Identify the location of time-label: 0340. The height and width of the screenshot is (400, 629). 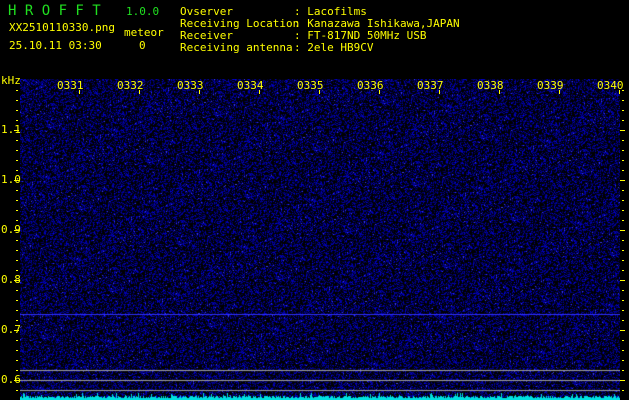
(610, 85).